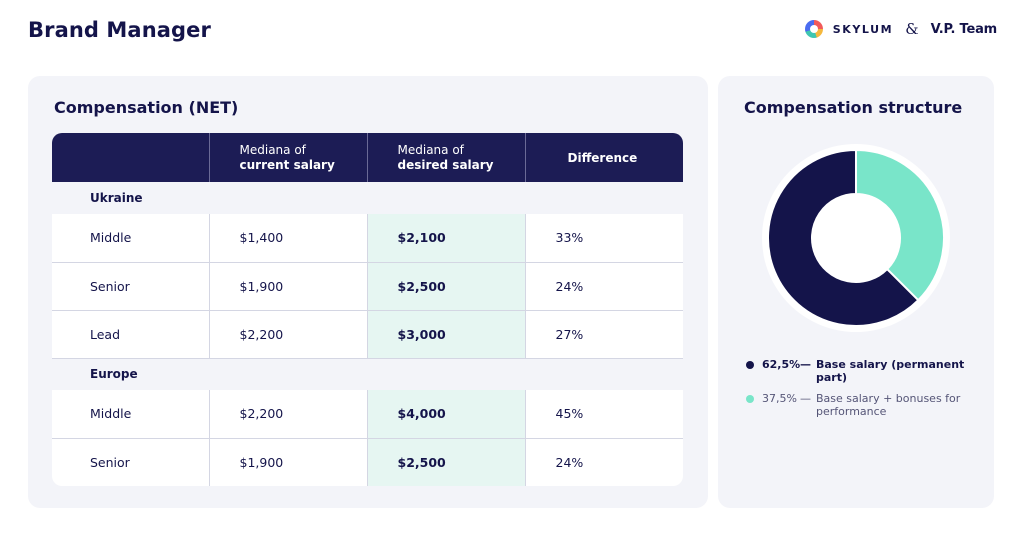  I want to click on cell-role: Lead, so click(130, 334).